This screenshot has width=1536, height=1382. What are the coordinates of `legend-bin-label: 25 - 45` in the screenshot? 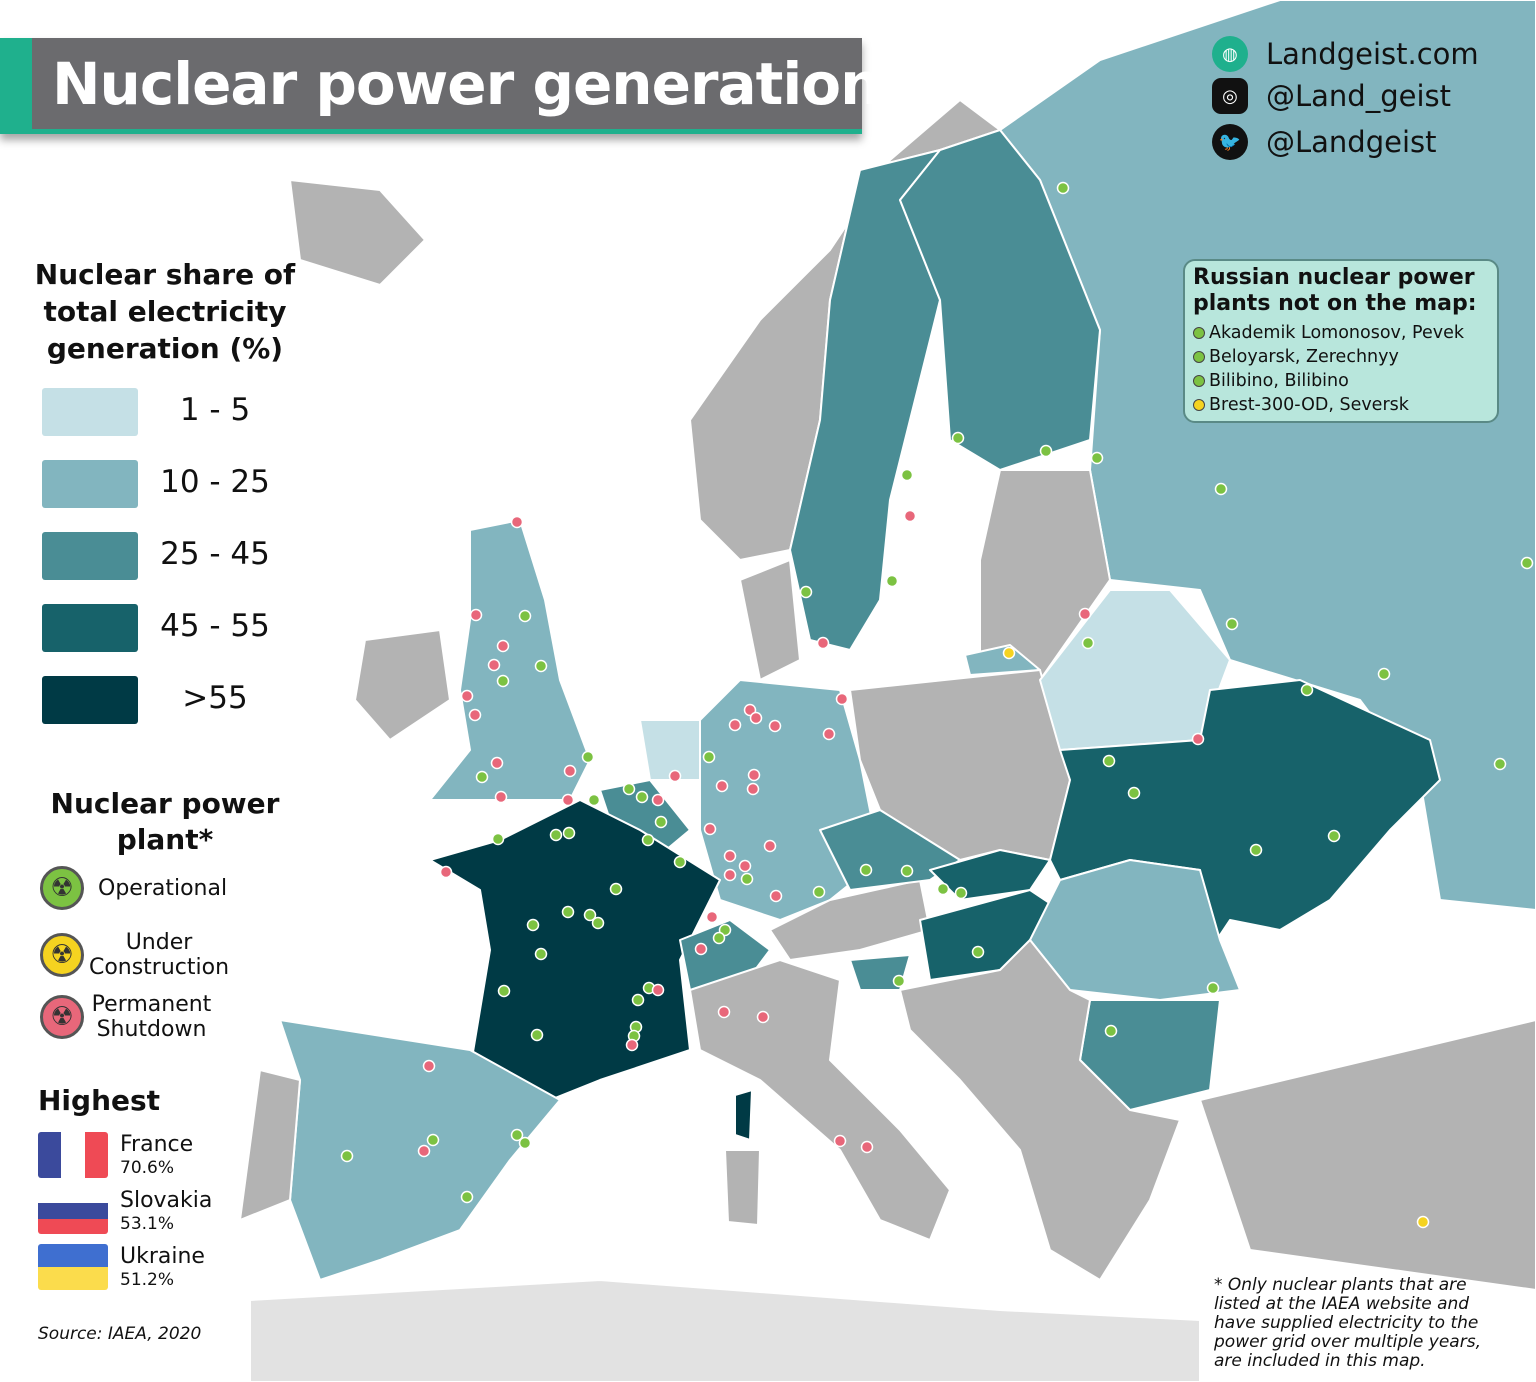 It's located at (215, 554).